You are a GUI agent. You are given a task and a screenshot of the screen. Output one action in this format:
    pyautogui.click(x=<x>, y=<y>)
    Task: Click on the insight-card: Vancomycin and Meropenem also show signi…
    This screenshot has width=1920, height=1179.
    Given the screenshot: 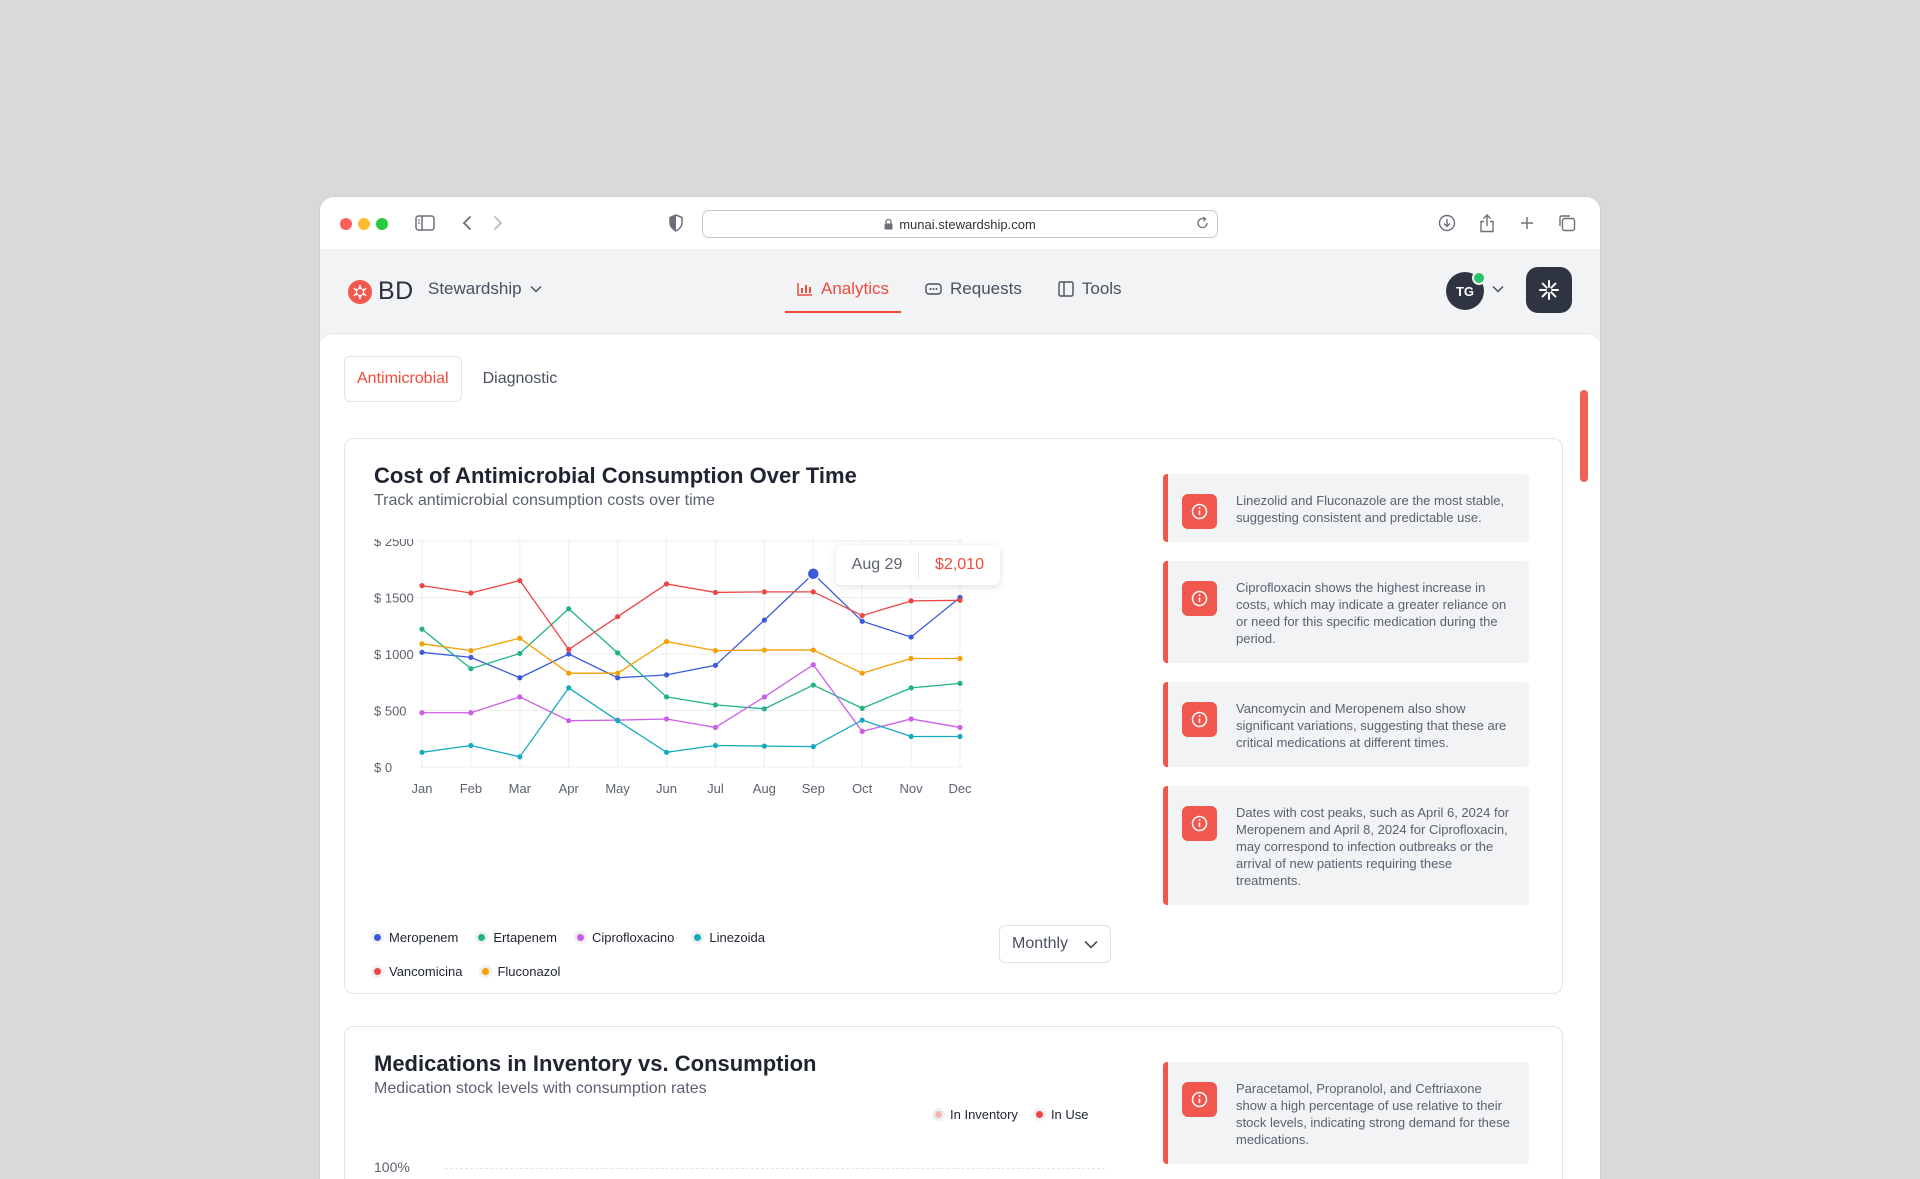 What is the action you would take?
    pyautogui.click(x=1346, y=724)
    